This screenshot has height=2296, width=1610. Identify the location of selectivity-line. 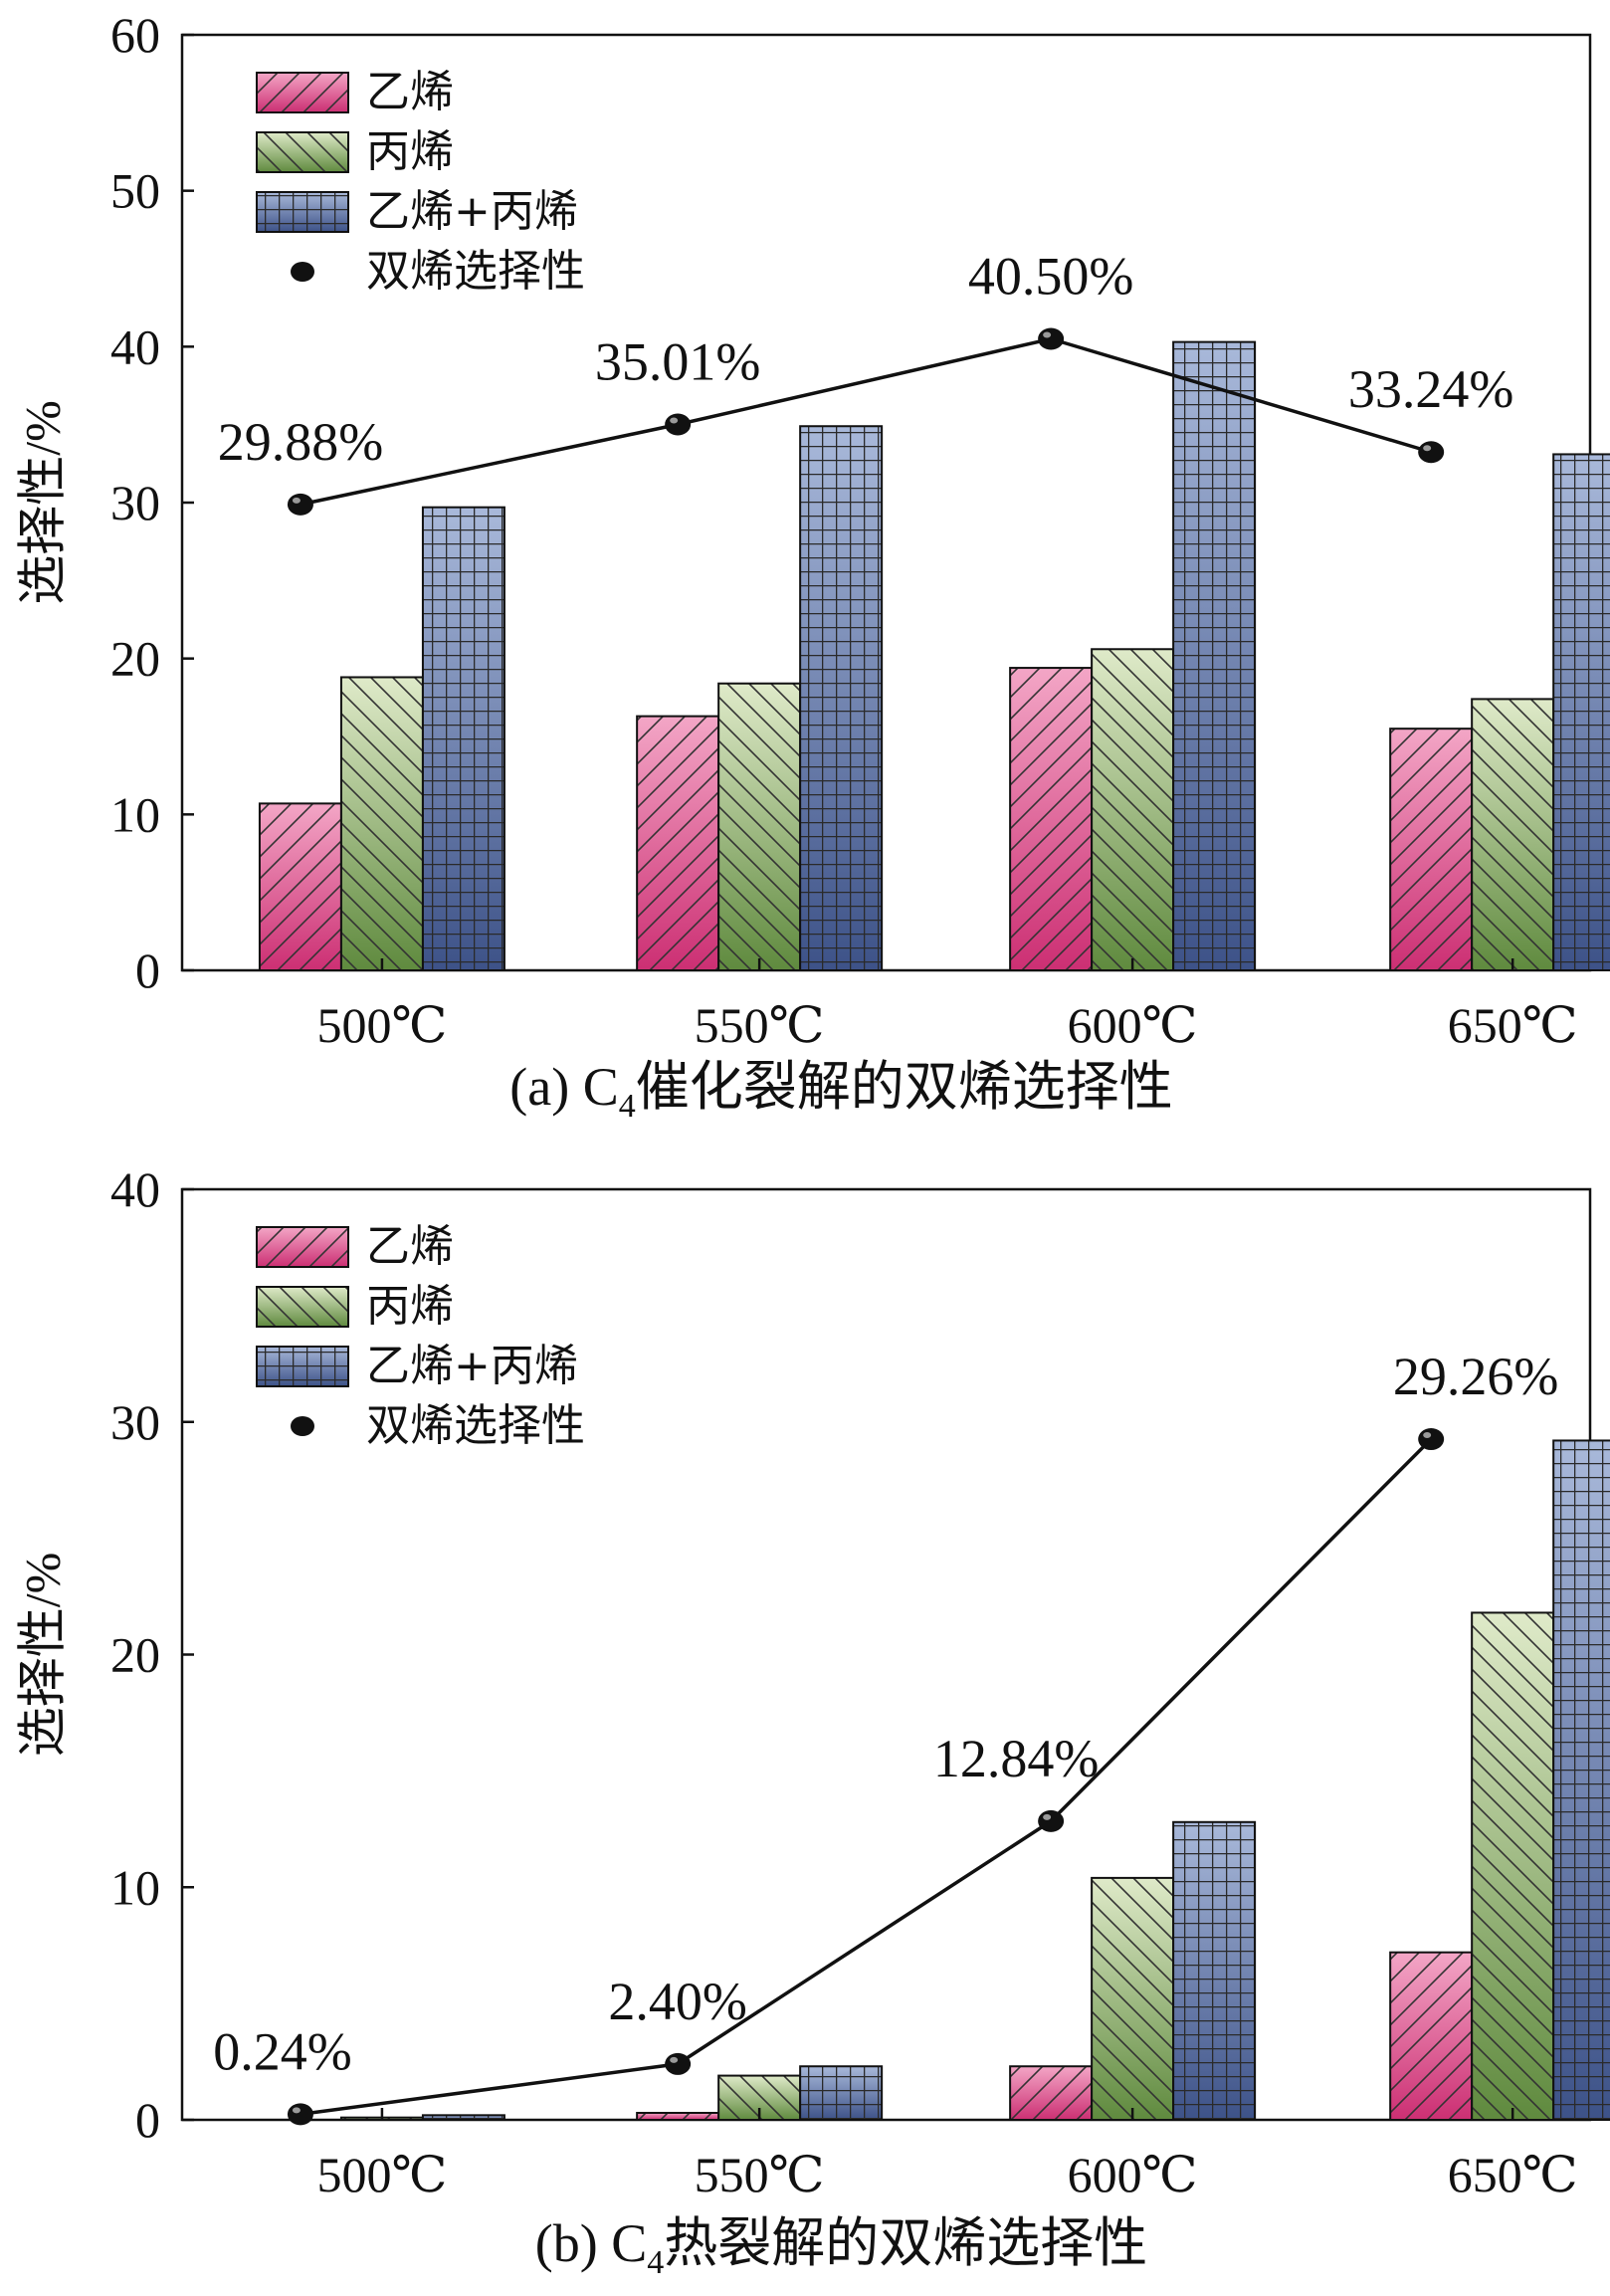
(866, 421).